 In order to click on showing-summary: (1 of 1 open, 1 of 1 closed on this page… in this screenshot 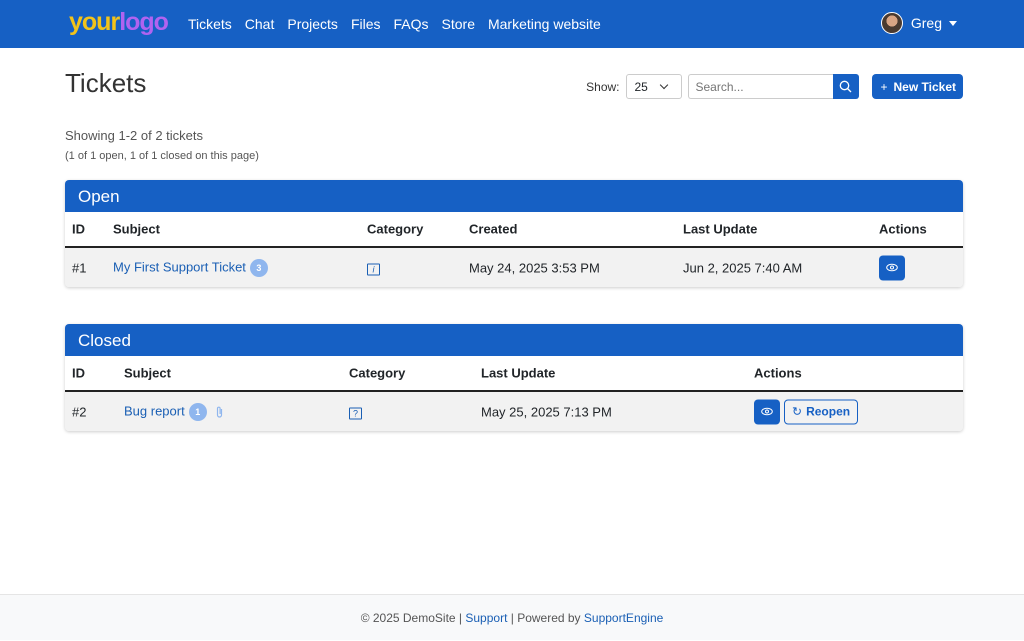, I will do `click(162, 156)`.